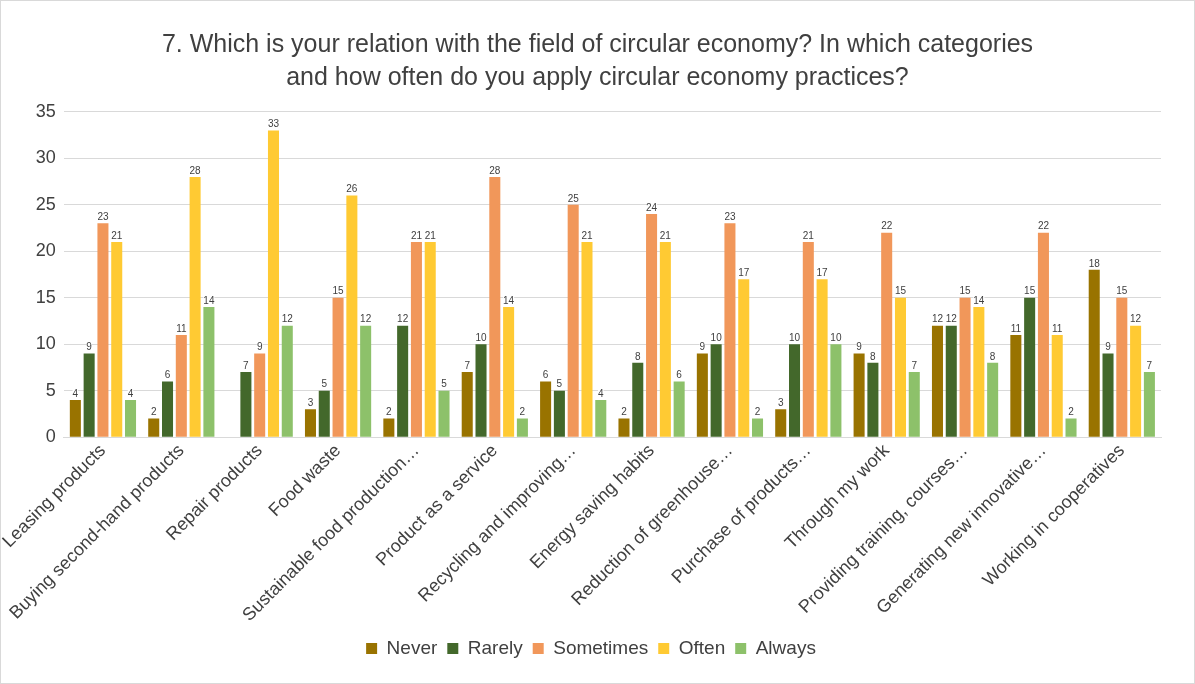  What do you see at coordinates (45, 250) in the screenshot?
I see `y-tick-label: 20` at bounding box center [45, 250].